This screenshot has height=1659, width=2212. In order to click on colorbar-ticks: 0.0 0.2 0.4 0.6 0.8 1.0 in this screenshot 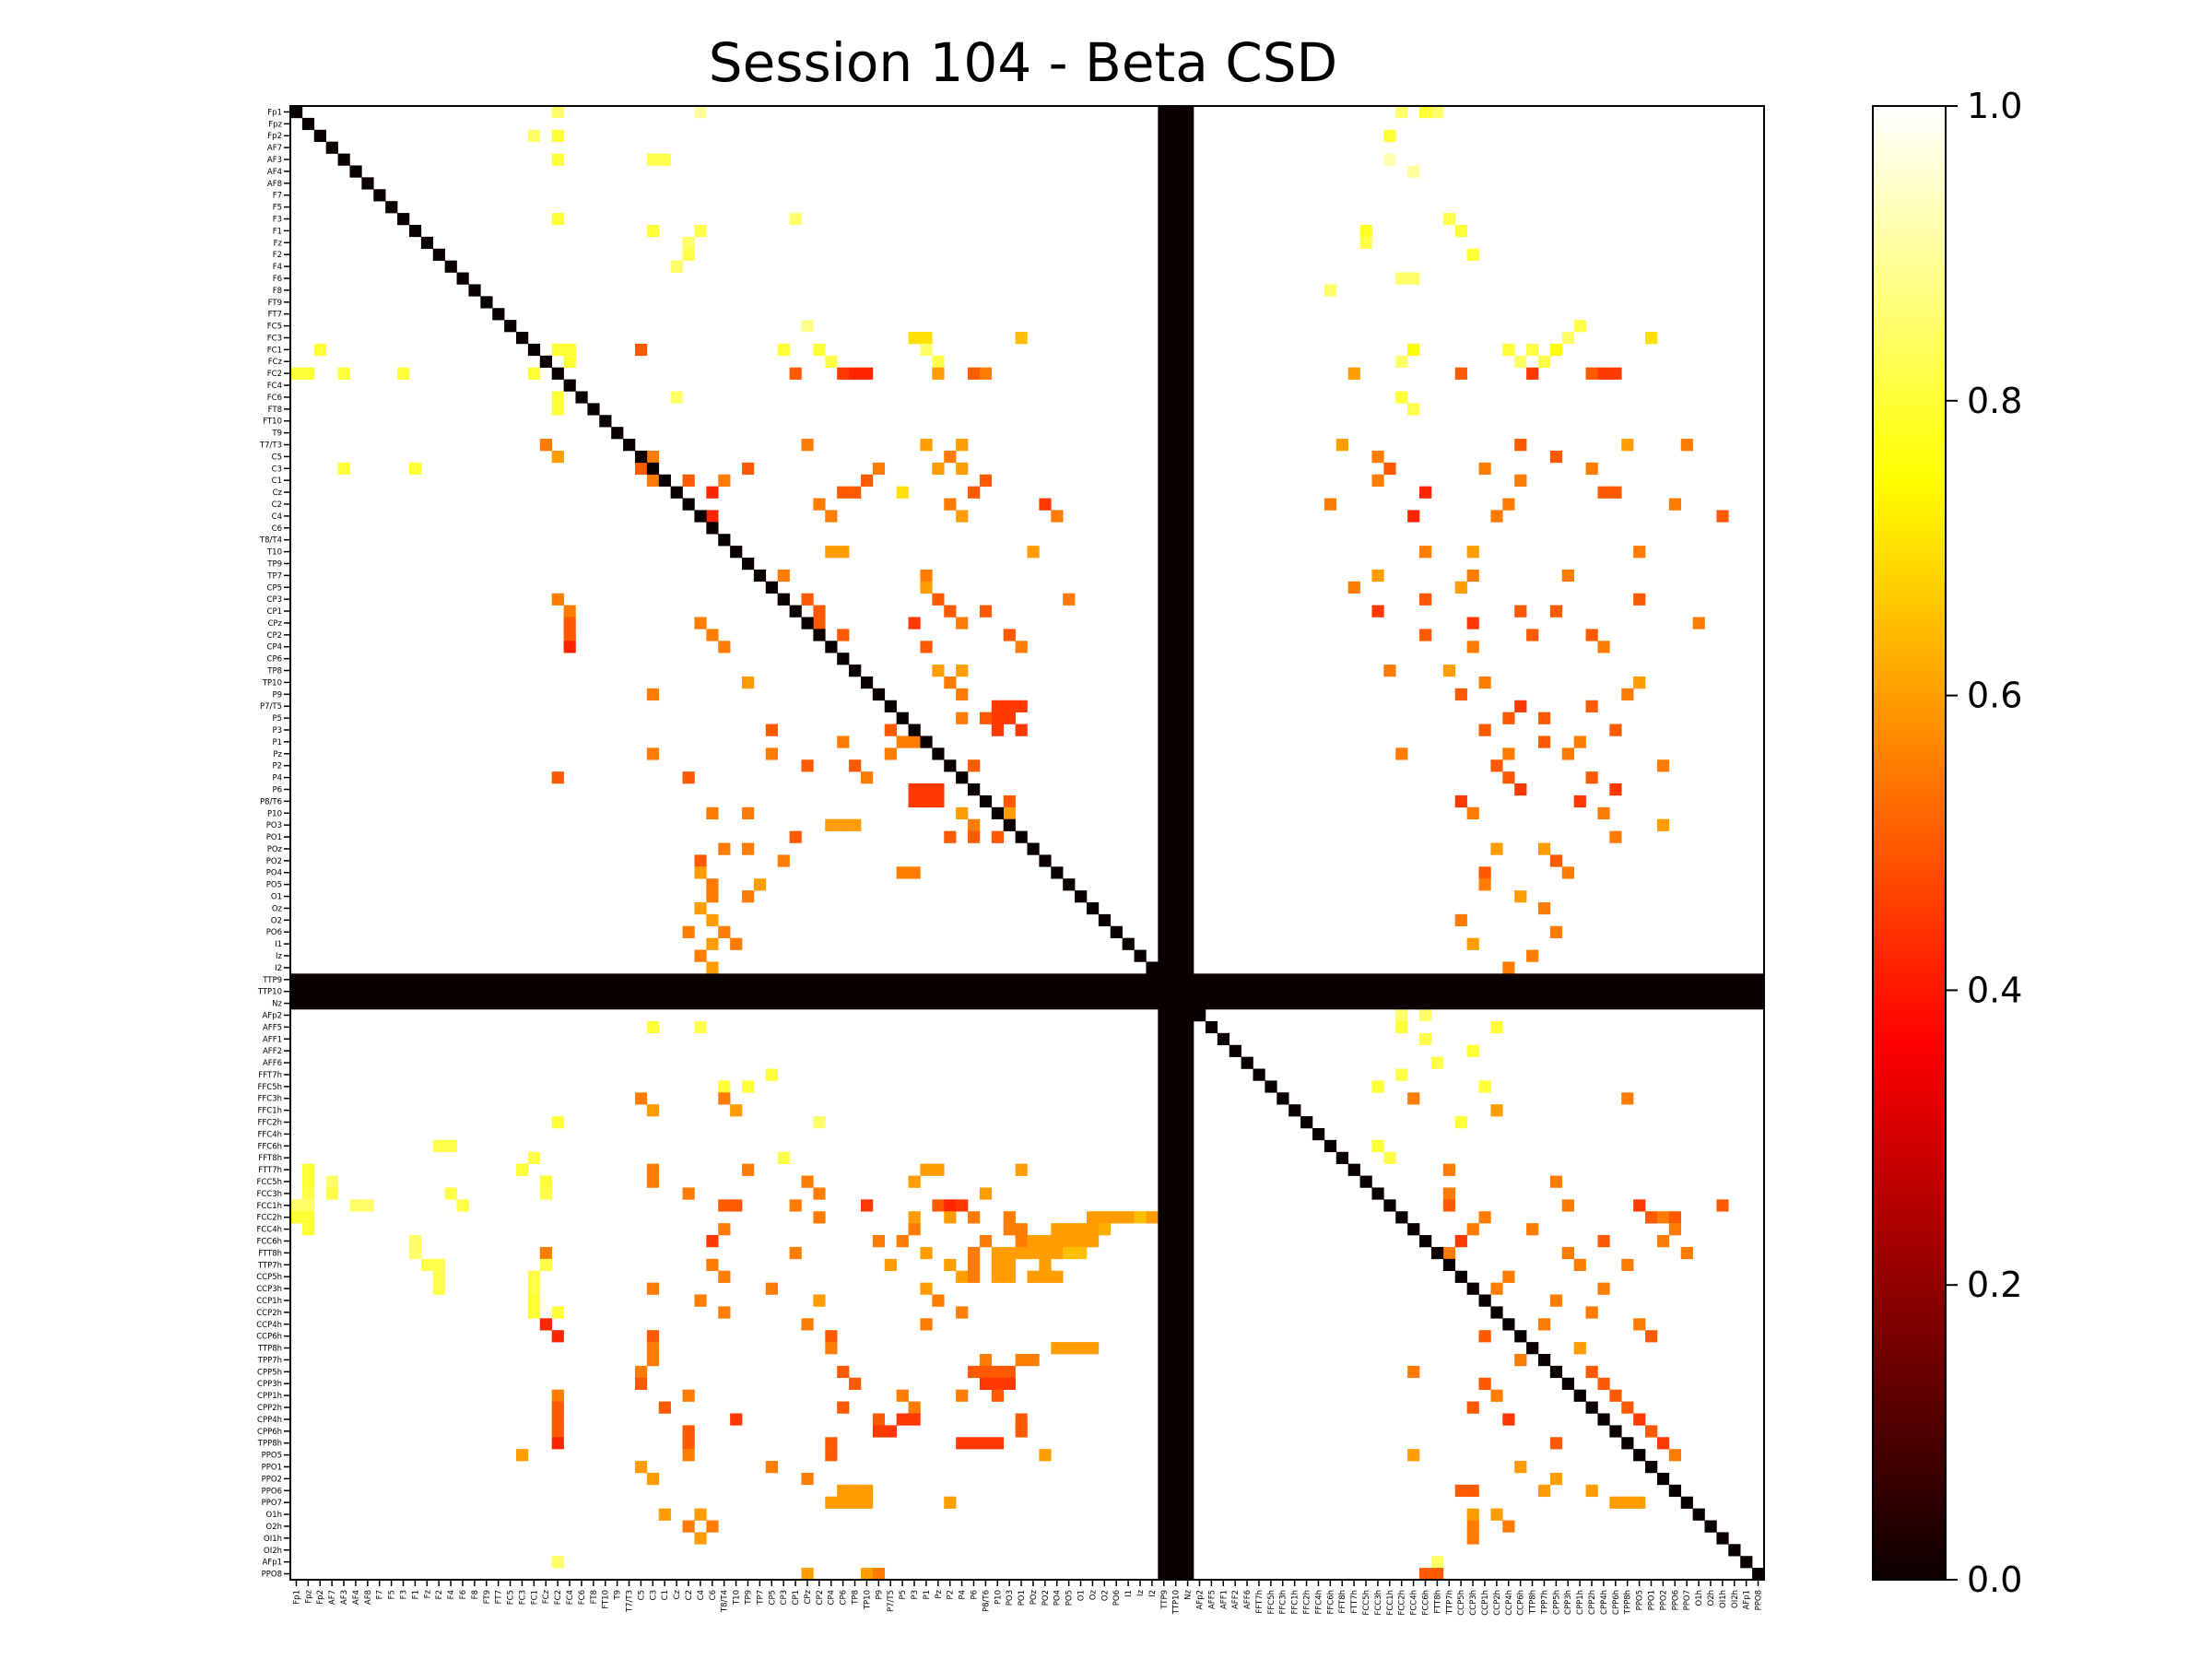, I will do `click(1984, 843)`.